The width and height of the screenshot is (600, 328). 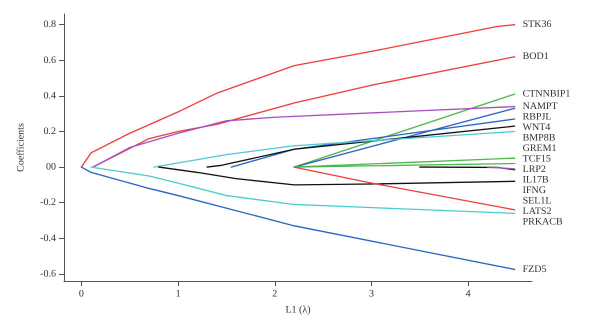 What do you see at coordinates (81, 294) in the screenshot?
I see `x-tick-label: 0` at bounding box center [81, 294].